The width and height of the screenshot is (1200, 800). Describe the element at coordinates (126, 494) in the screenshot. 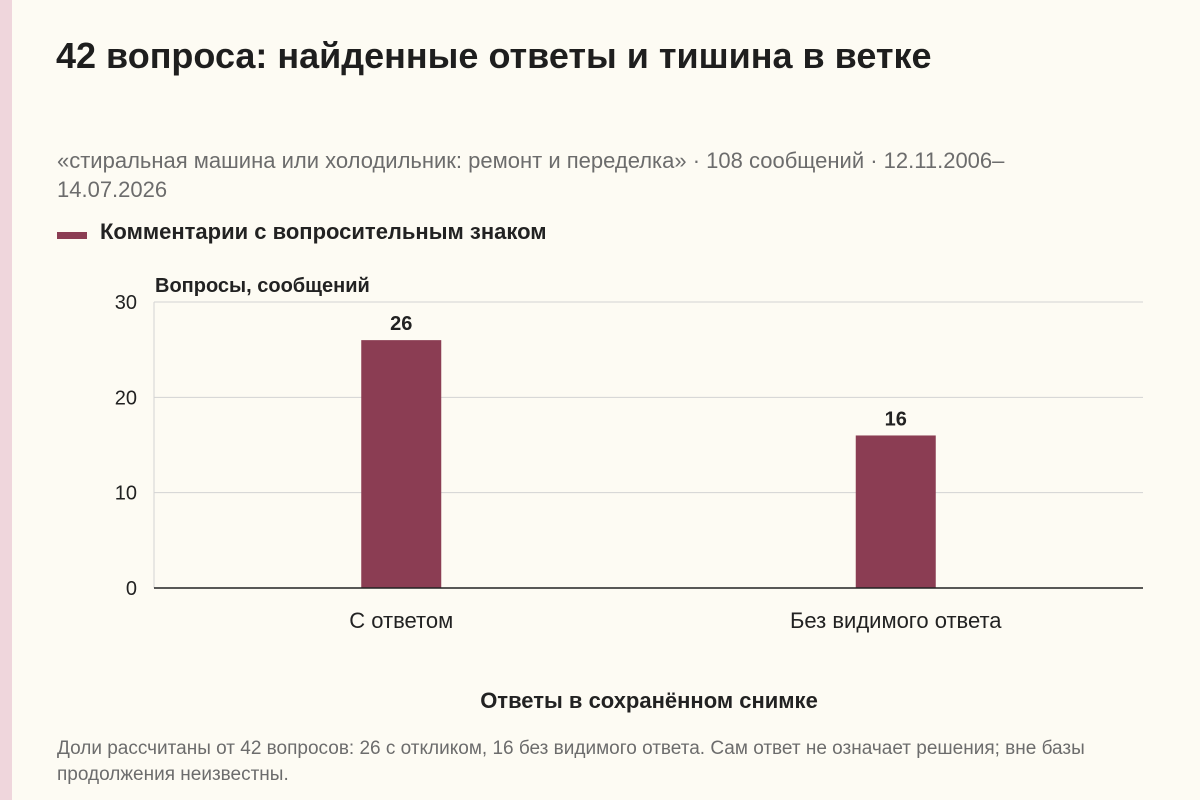

I see `y-tick-label: 10` at that location.